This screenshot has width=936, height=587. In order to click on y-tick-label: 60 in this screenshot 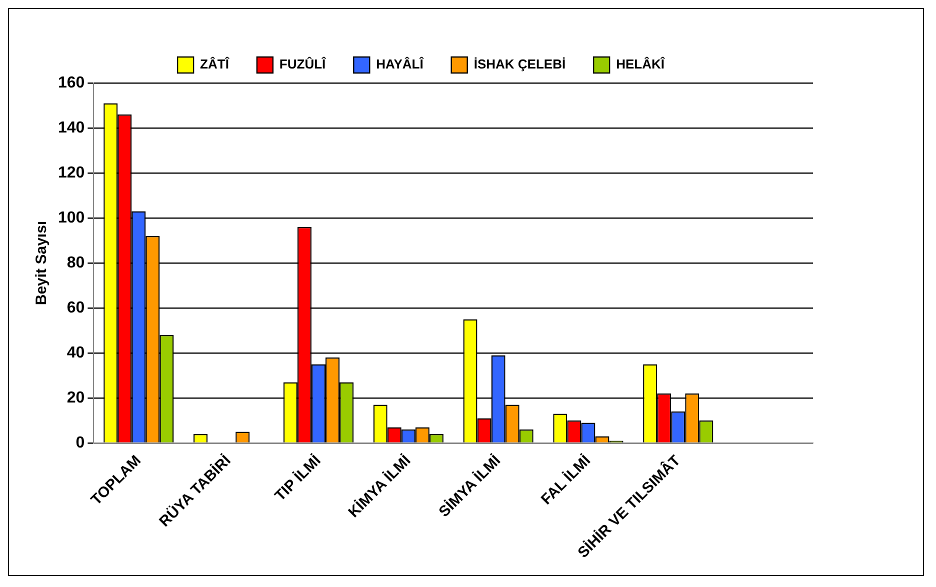, I will do `click(75, 307)`.